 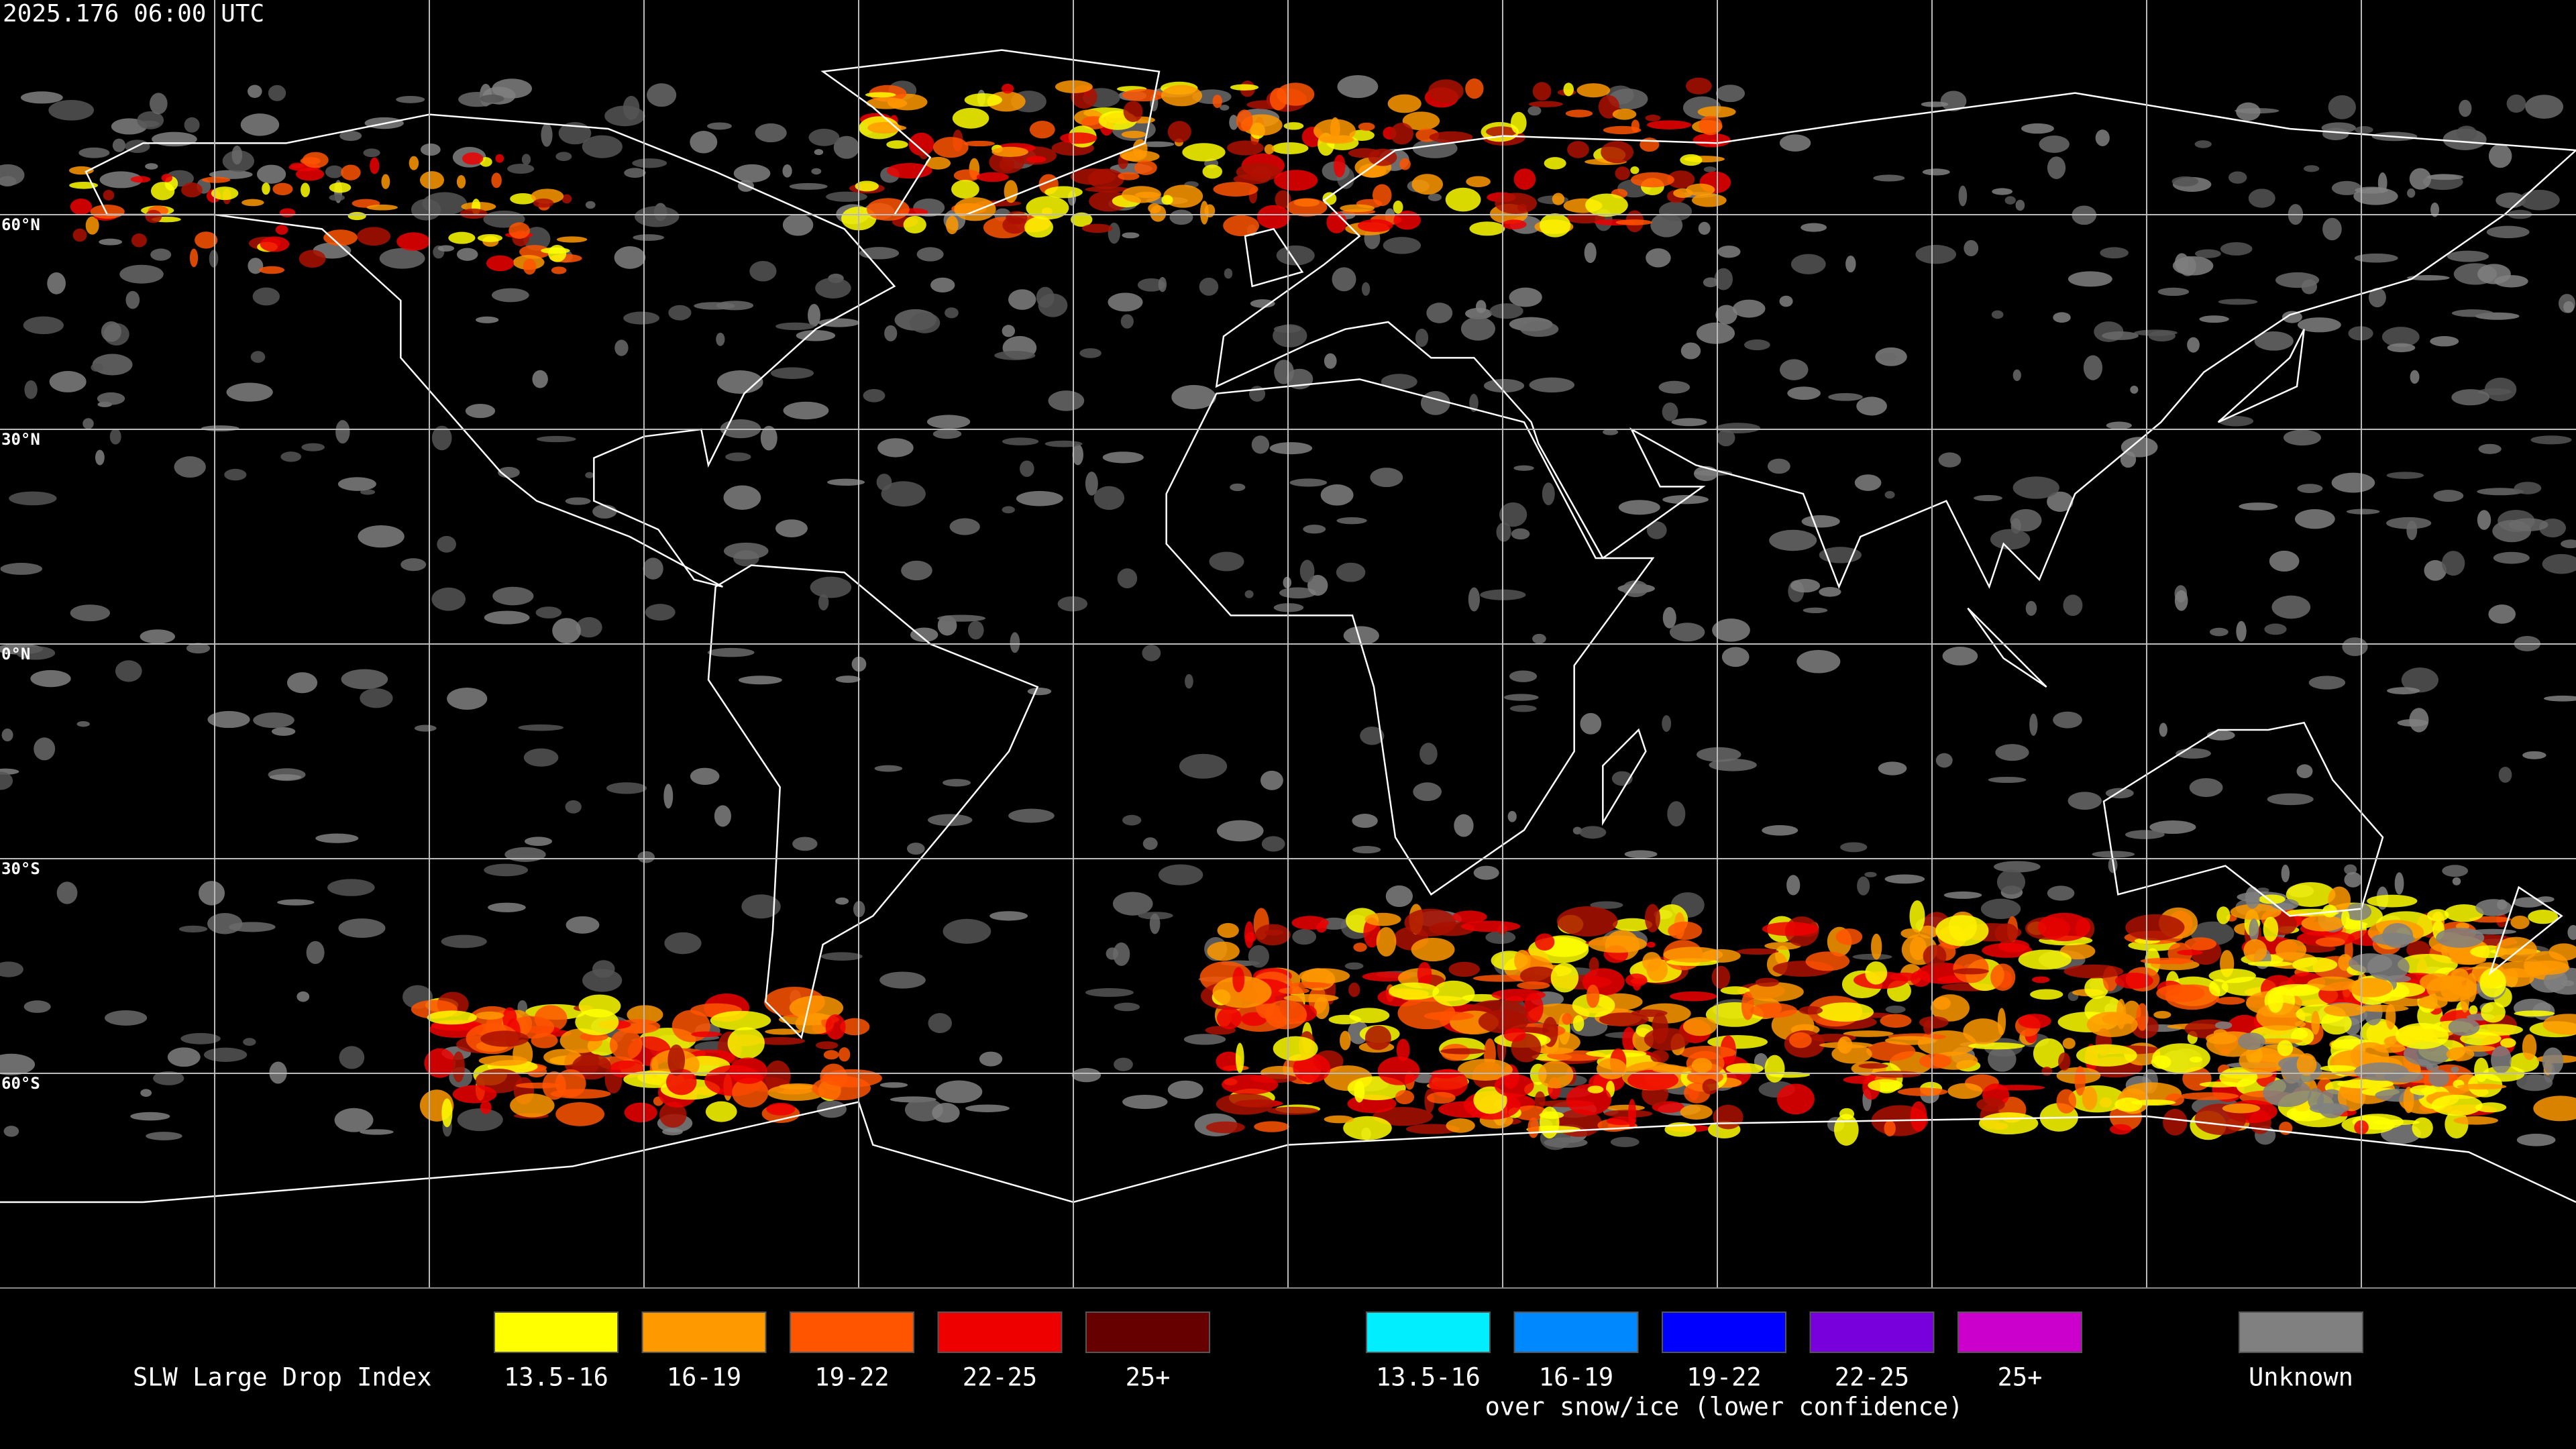 What do you see at coordinates (2019, 1332) in the screenshot?
I see `legend-swatch` at bounding box center [2019, 1332].